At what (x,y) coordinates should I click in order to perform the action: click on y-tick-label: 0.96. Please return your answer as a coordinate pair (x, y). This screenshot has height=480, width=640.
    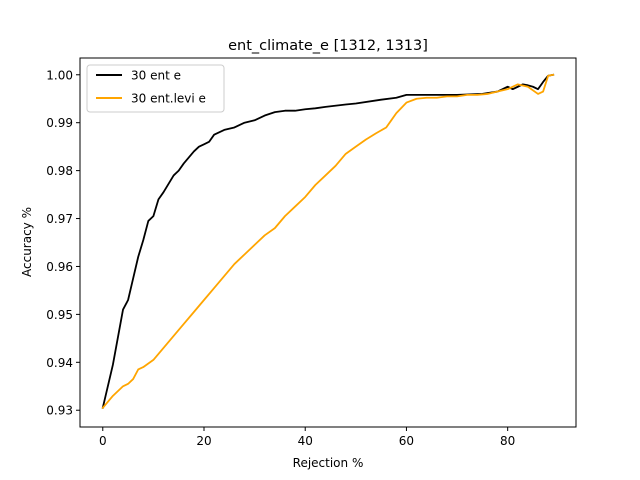
    Looking at the image, I should click on (59, 267).